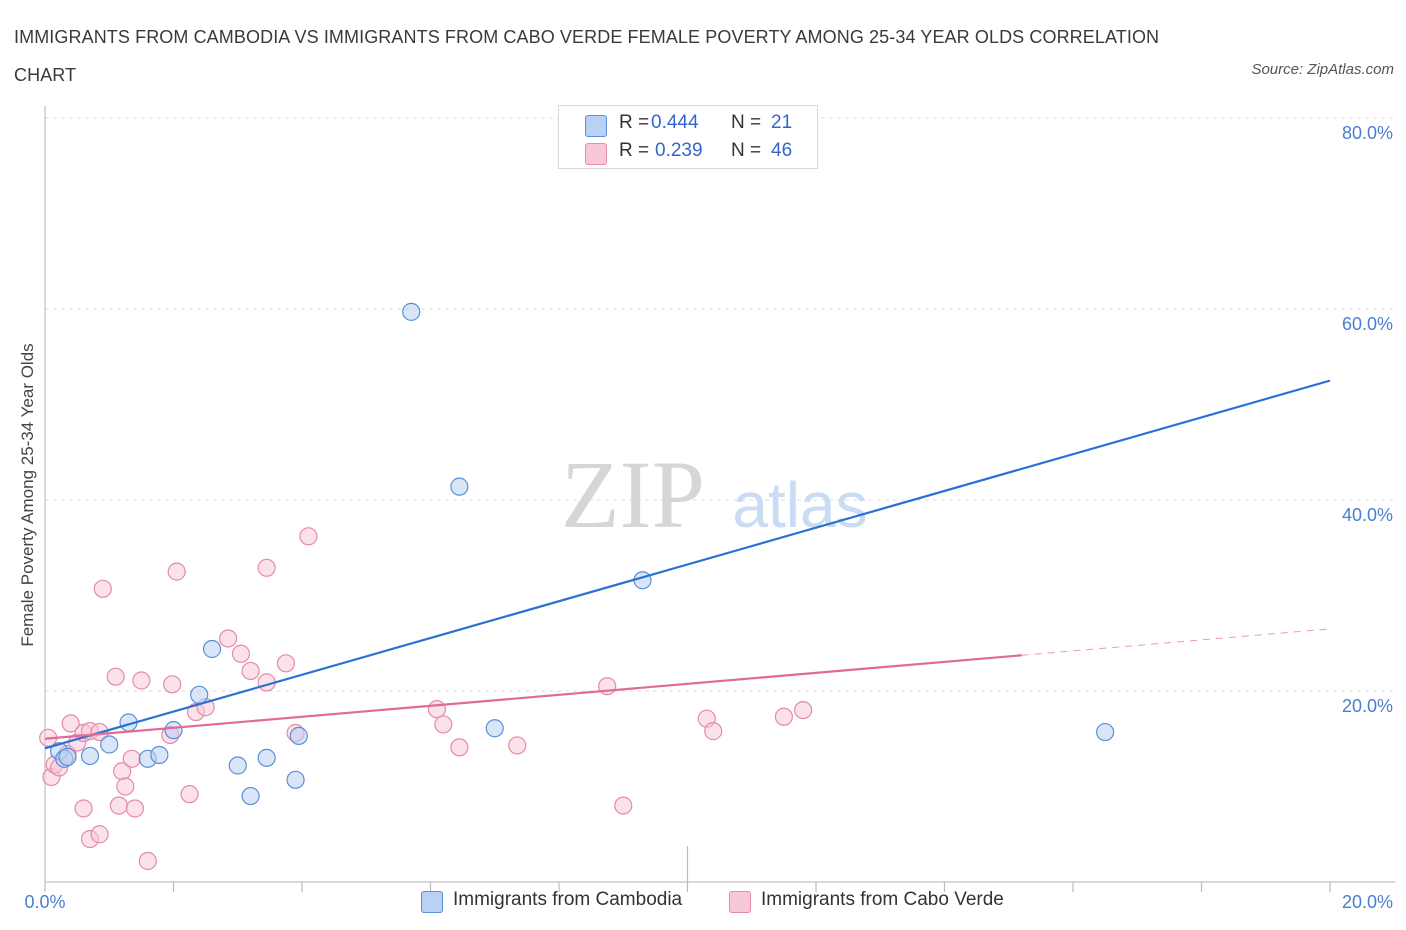  I want to click on x-tick-label: 0.0%, so click(44, 902).